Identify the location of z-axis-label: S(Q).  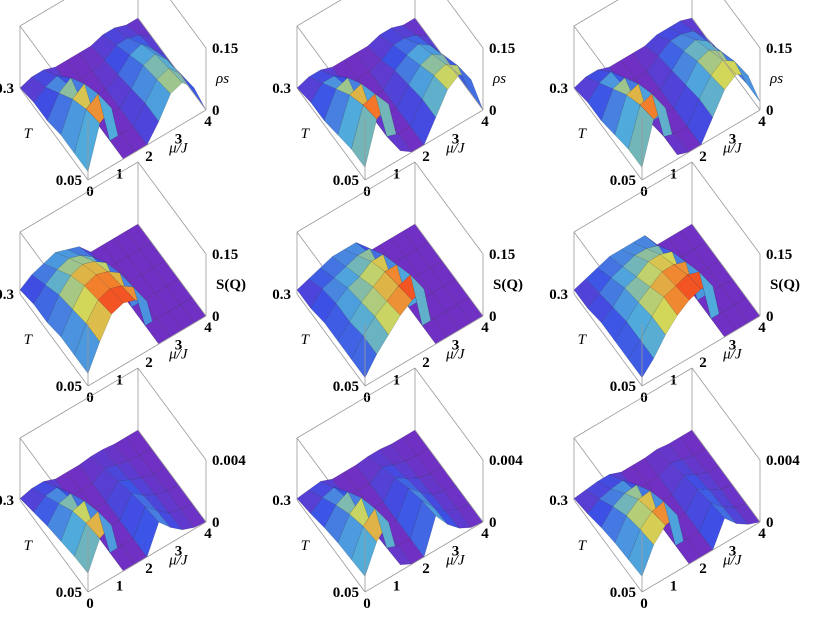
(231, 285).